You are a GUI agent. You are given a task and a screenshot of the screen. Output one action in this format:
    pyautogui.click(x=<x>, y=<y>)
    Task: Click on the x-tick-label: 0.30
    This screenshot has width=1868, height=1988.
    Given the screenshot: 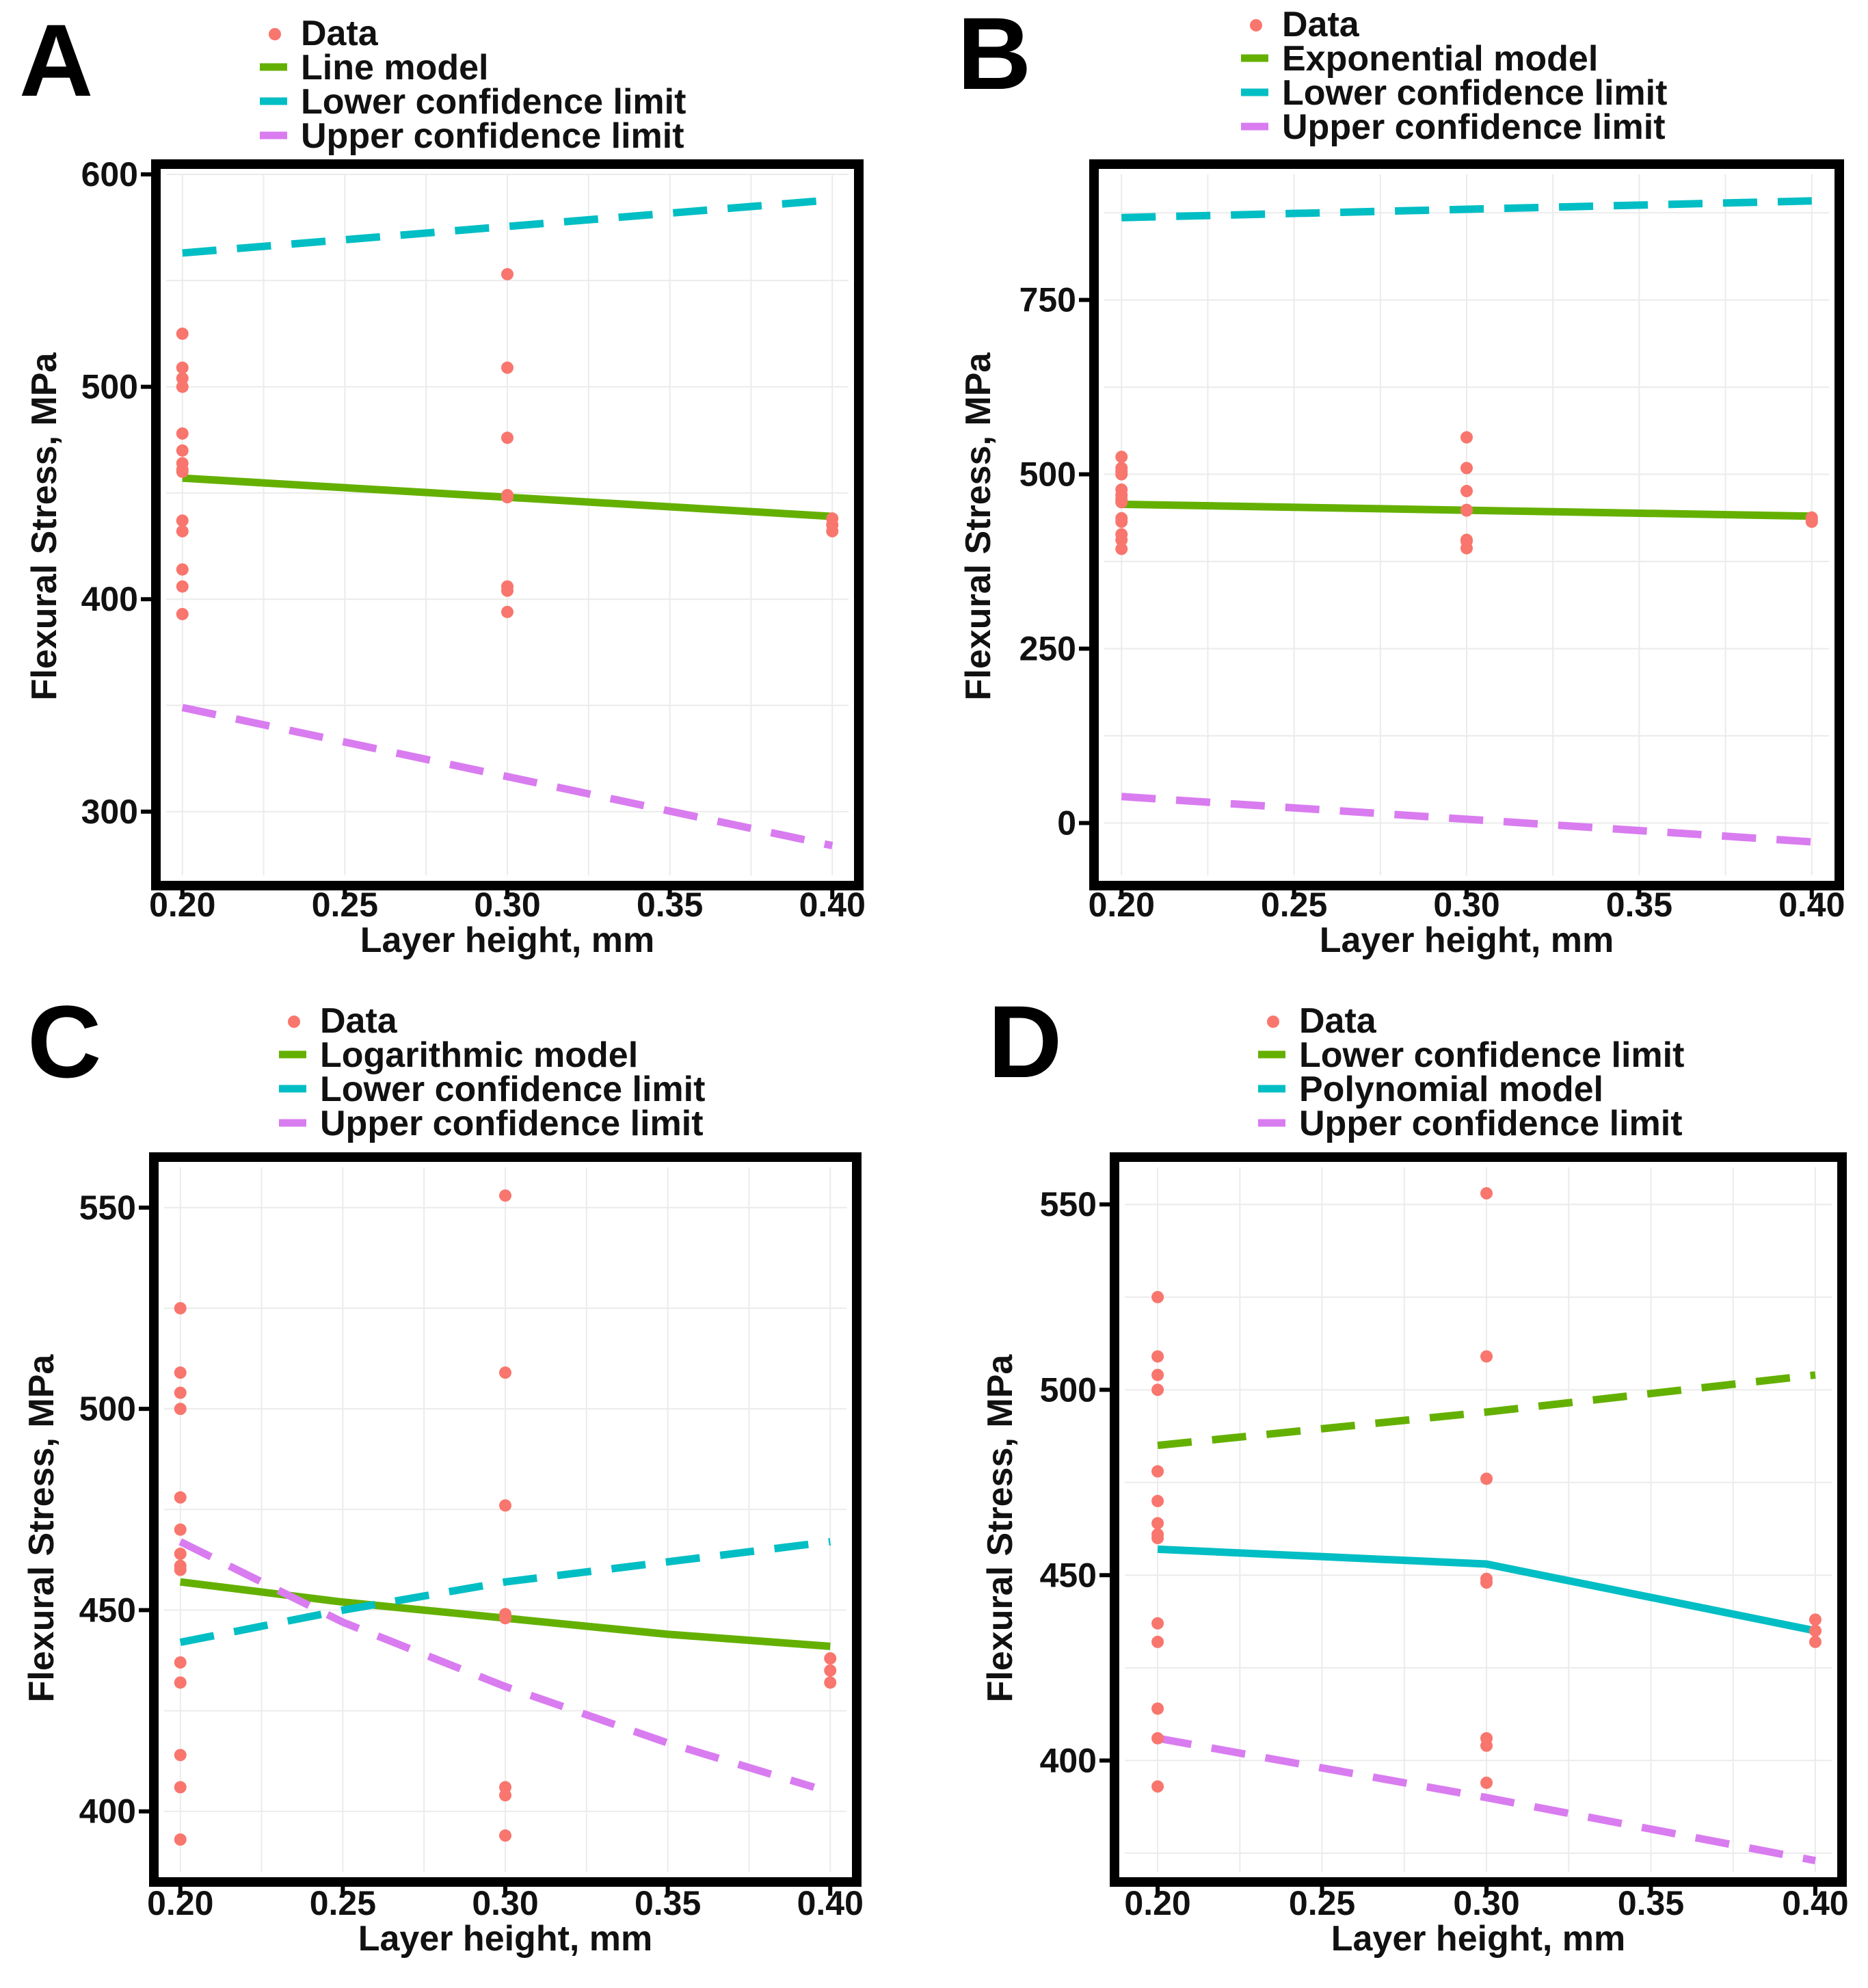 What is the action you would take?
    pyautogui.click(x=507, y=905)
    